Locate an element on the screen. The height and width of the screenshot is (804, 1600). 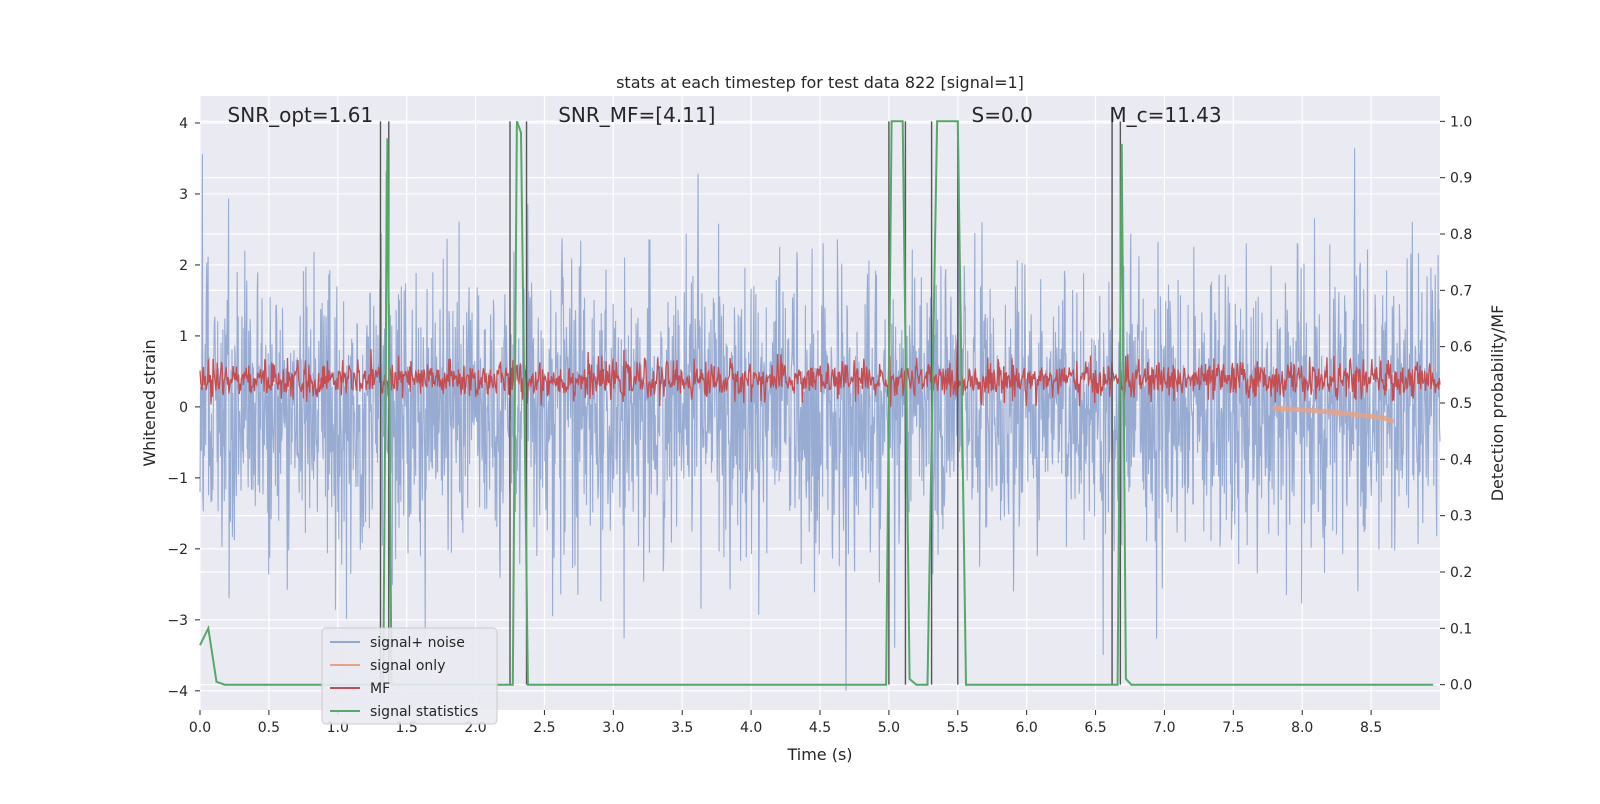
x-tick-label: 6.5 is located at coordinates (1095, 728).